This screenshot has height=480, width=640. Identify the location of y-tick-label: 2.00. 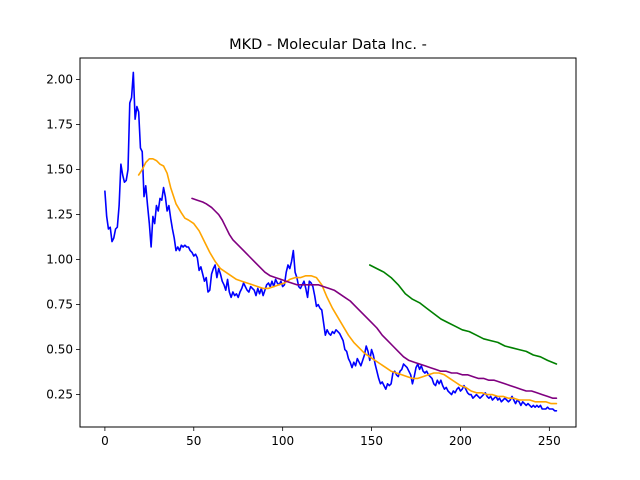
(59, 80).